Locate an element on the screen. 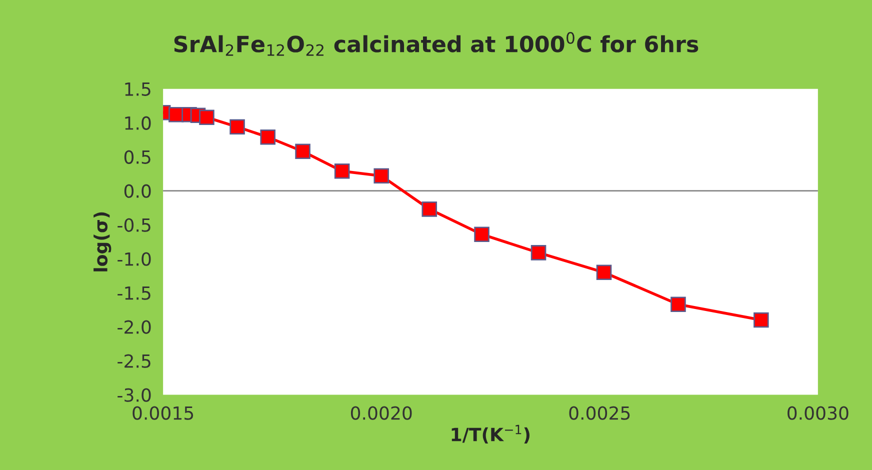 Image resolution: width=872 pixels, height=470 pixels. y-tick-label: -2.5 is located at coordinates (134, 361).